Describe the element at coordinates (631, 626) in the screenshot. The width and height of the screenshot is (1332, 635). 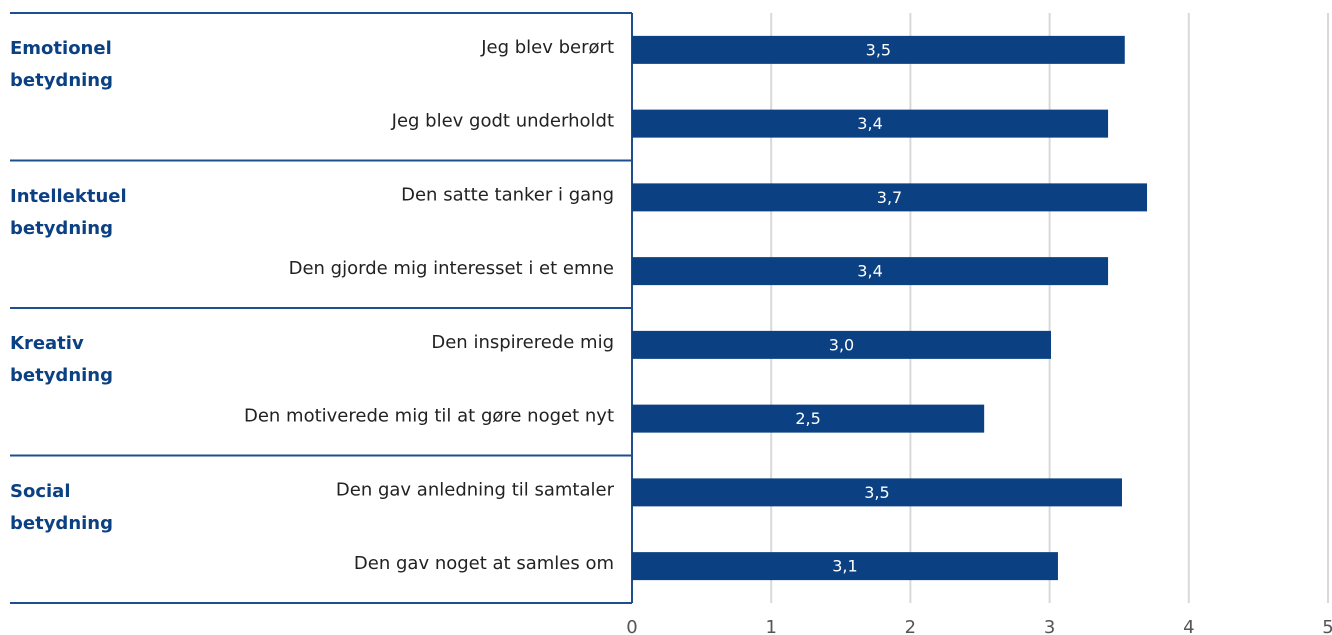
I see `x-tick-label: 0` at that location.